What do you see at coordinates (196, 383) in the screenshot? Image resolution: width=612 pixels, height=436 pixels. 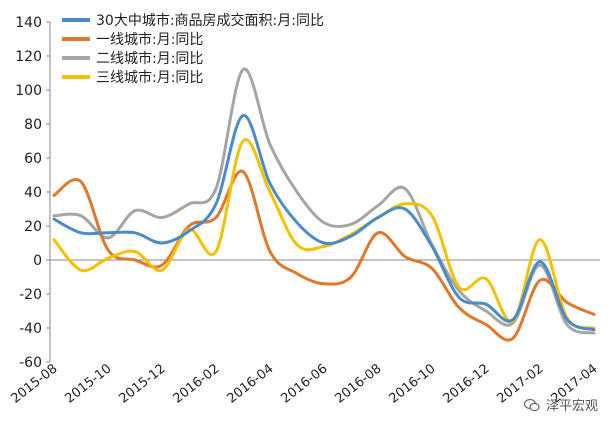 I see `x-tick-label: 2016-02` at bounding box center [196, 383].